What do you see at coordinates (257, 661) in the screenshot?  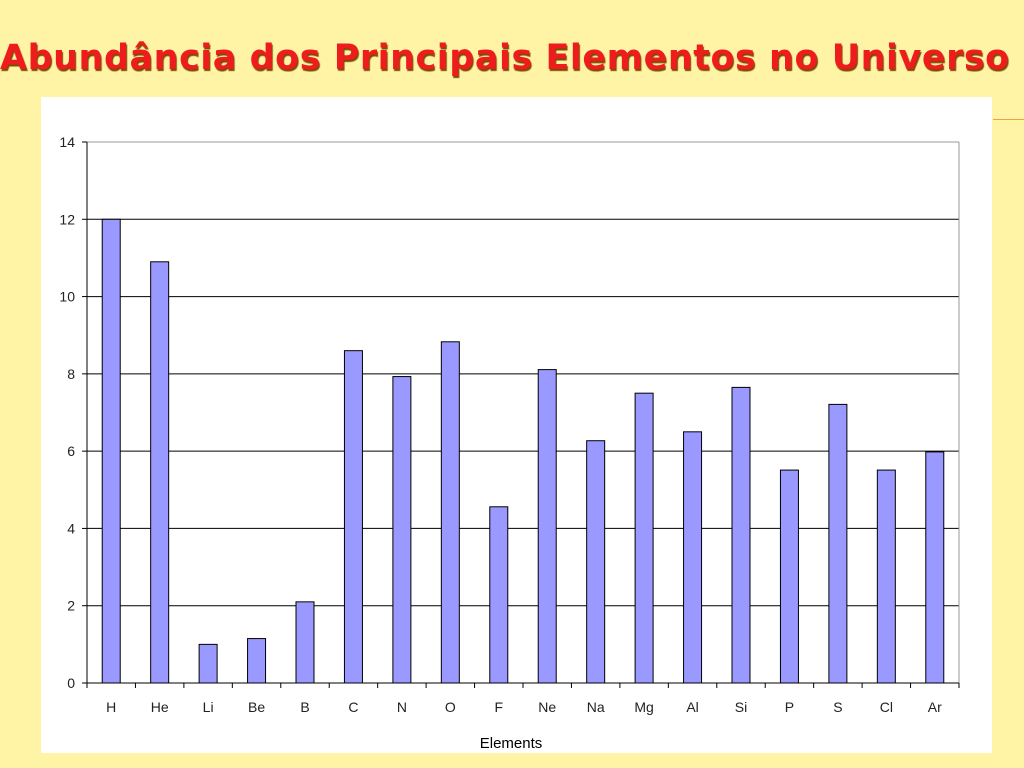 I see `bar-be` at bounding box center [257, 661].